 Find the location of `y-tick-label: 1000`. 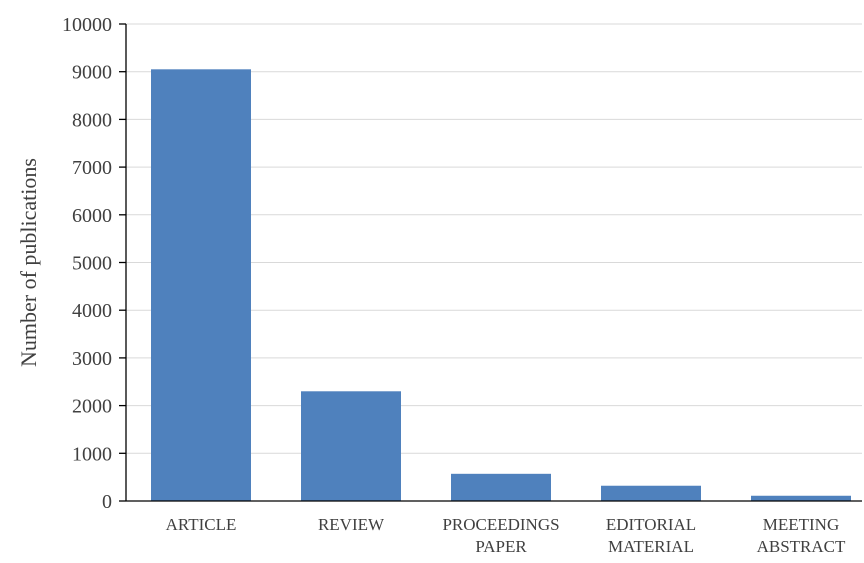

y-tick-label: 1000 is located at coordinates (92, 454).